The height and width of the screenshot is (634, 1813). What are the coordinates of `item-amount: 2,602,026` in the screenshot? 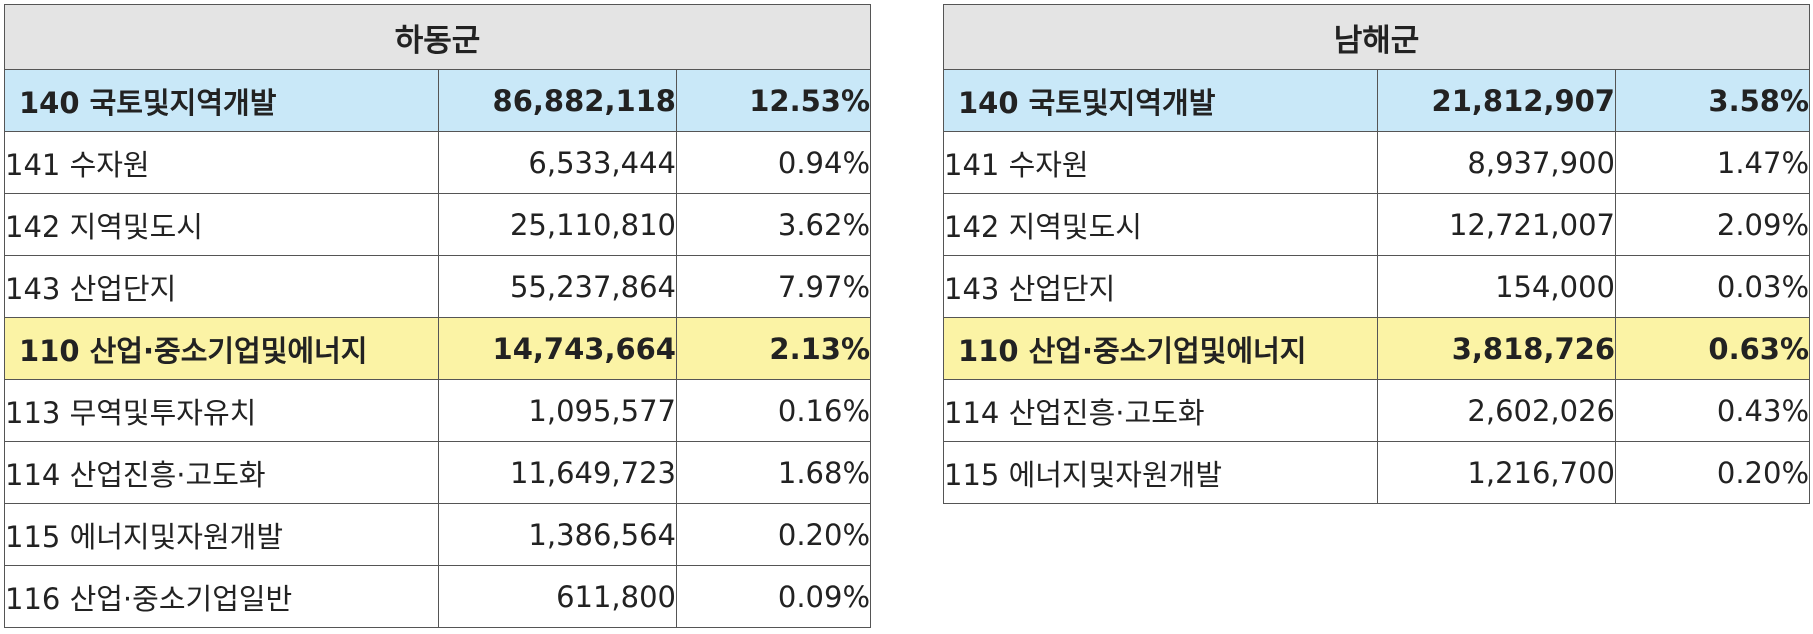 It's located at (1496, 410).